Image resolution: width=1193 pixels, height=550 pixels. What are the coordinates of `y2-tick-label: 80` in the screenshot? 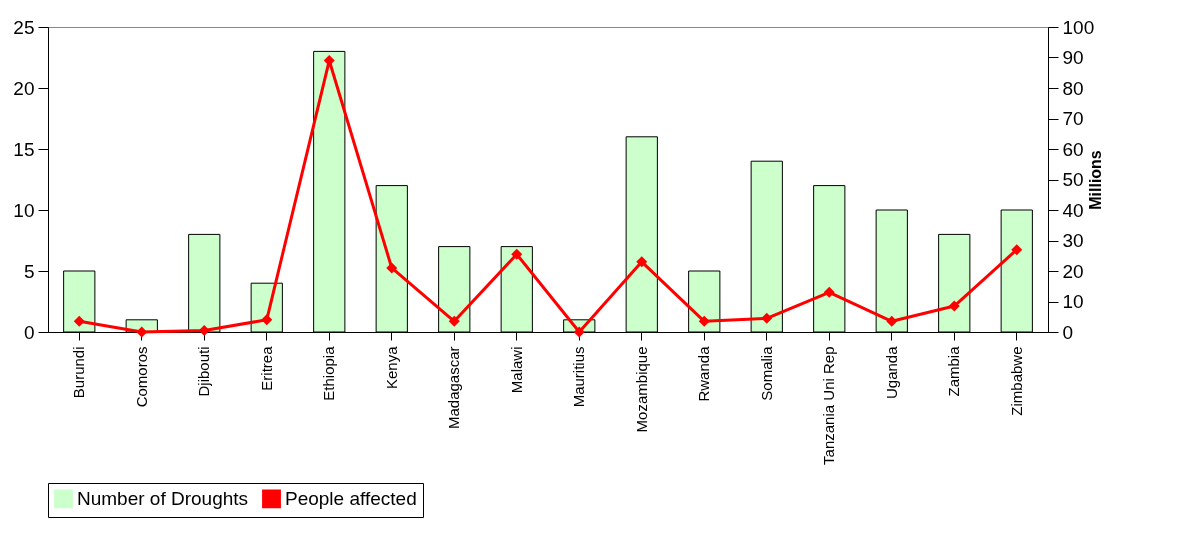 It's located at (1073, 88).